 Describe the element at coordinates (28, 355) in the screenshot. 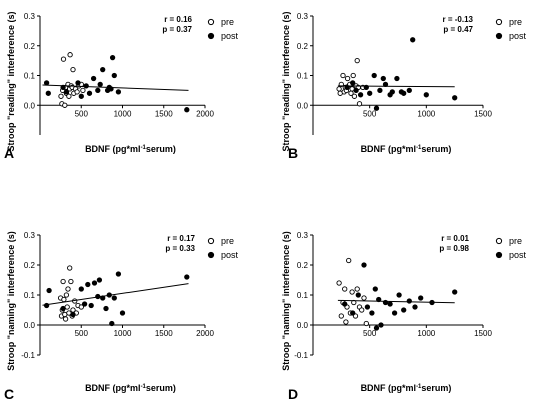

I see `y-tick-label: -0.1` at that location.